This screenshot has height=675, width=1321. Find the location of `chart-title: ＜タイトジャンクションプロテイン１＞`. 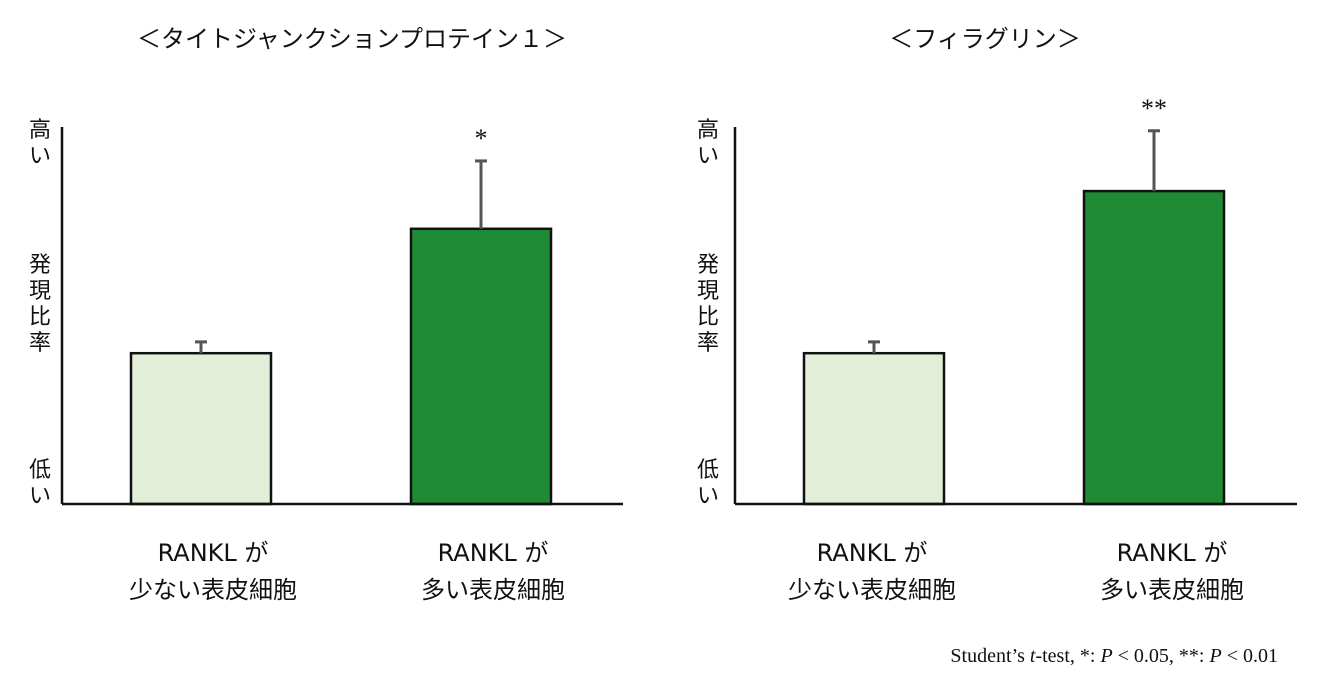

chart-title: ＜タイトジャンクションプロテイン１＞ is located at coordinates (352, 39).